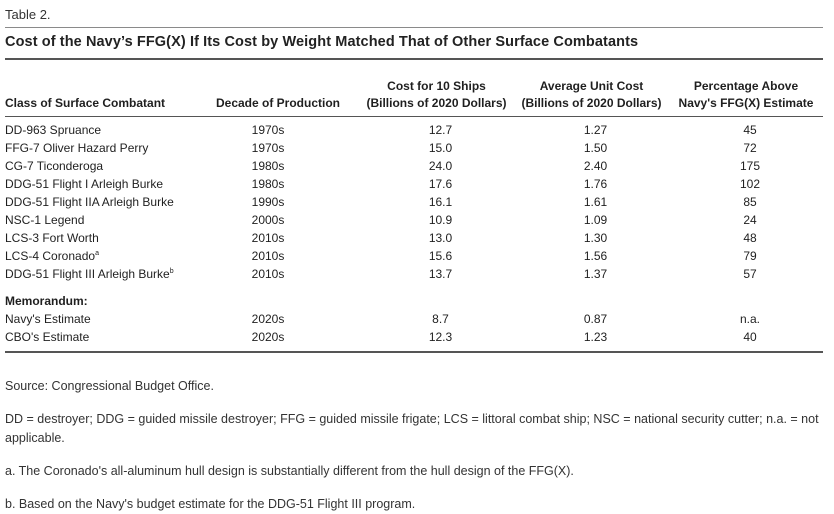  What do you see at coordinates (277, 103) in the screenshot?
I see `header-decade-label: Decade of Production` at bounding box center [277, 103].